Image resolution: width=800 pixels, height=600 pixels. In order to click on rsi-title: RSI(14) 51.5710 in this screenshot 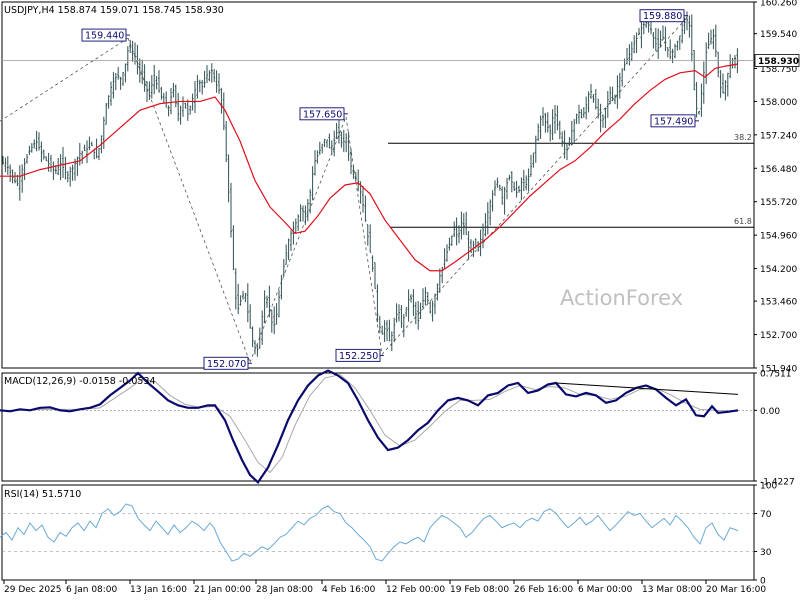, I will do `click(42, 494)`.